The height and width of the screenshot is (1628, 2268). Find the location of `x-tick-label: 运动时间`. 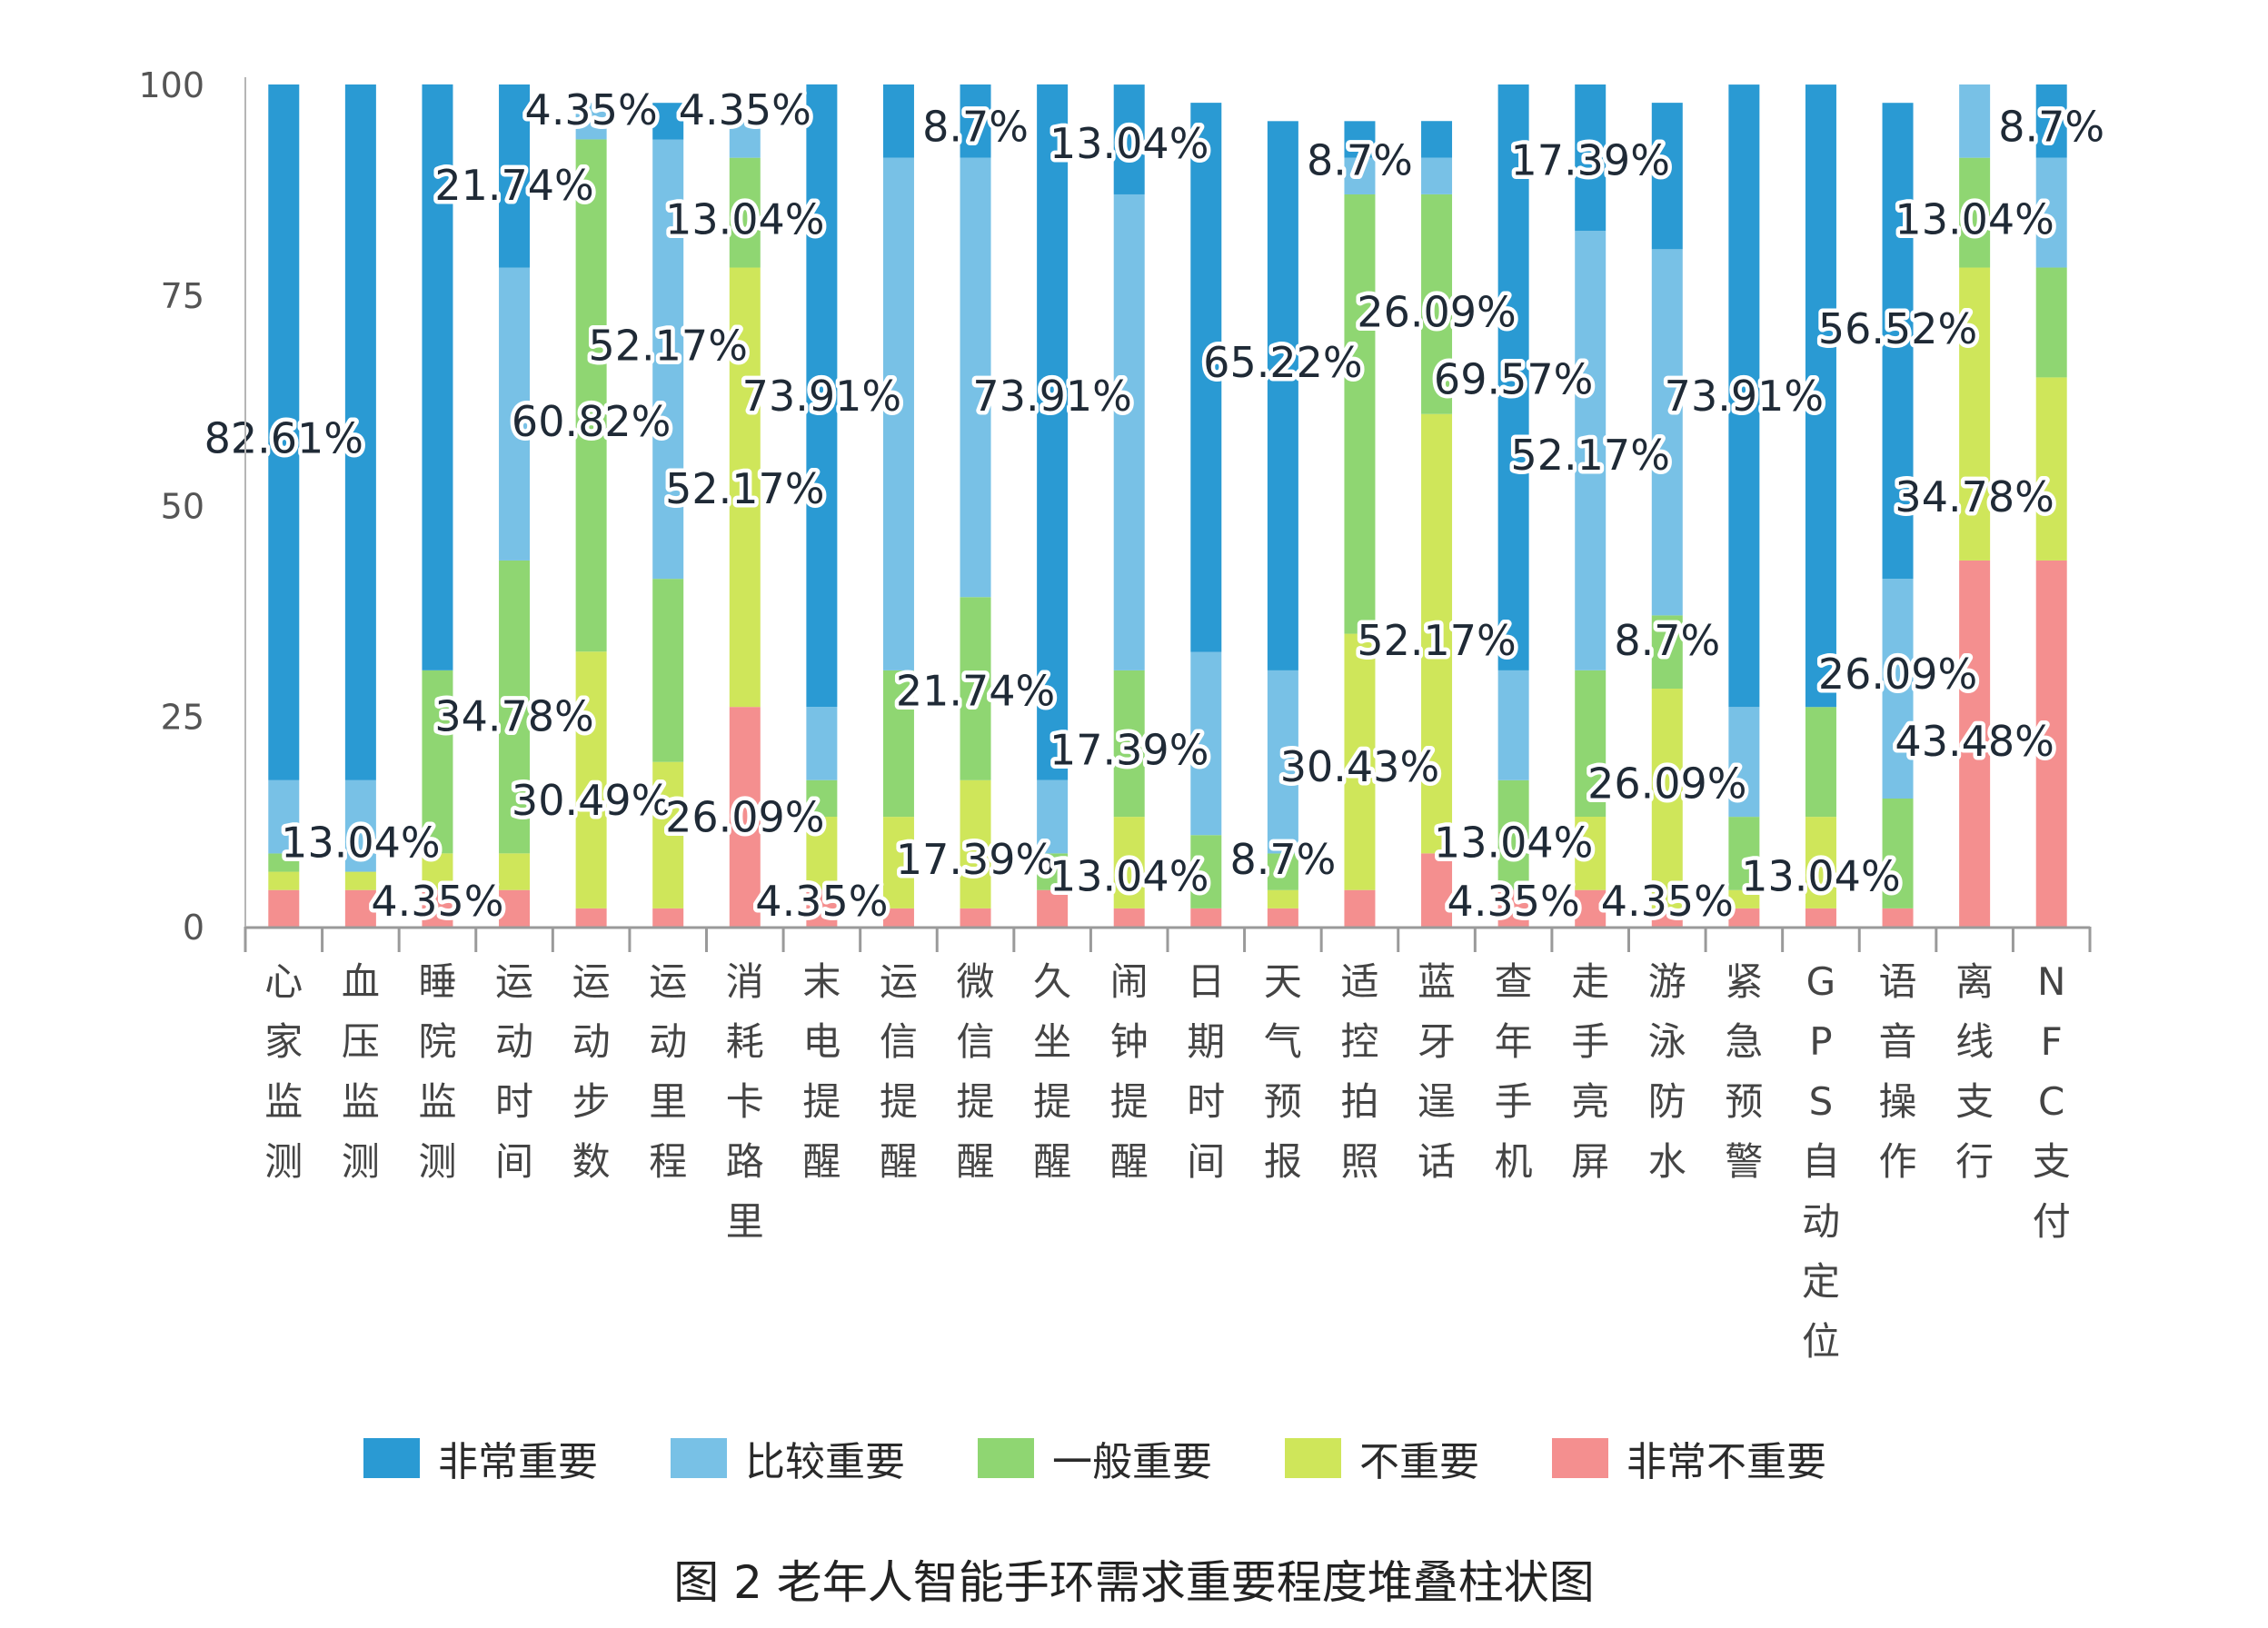

x-tick-label: 运动时间 is located at coordinates (514, 1071).